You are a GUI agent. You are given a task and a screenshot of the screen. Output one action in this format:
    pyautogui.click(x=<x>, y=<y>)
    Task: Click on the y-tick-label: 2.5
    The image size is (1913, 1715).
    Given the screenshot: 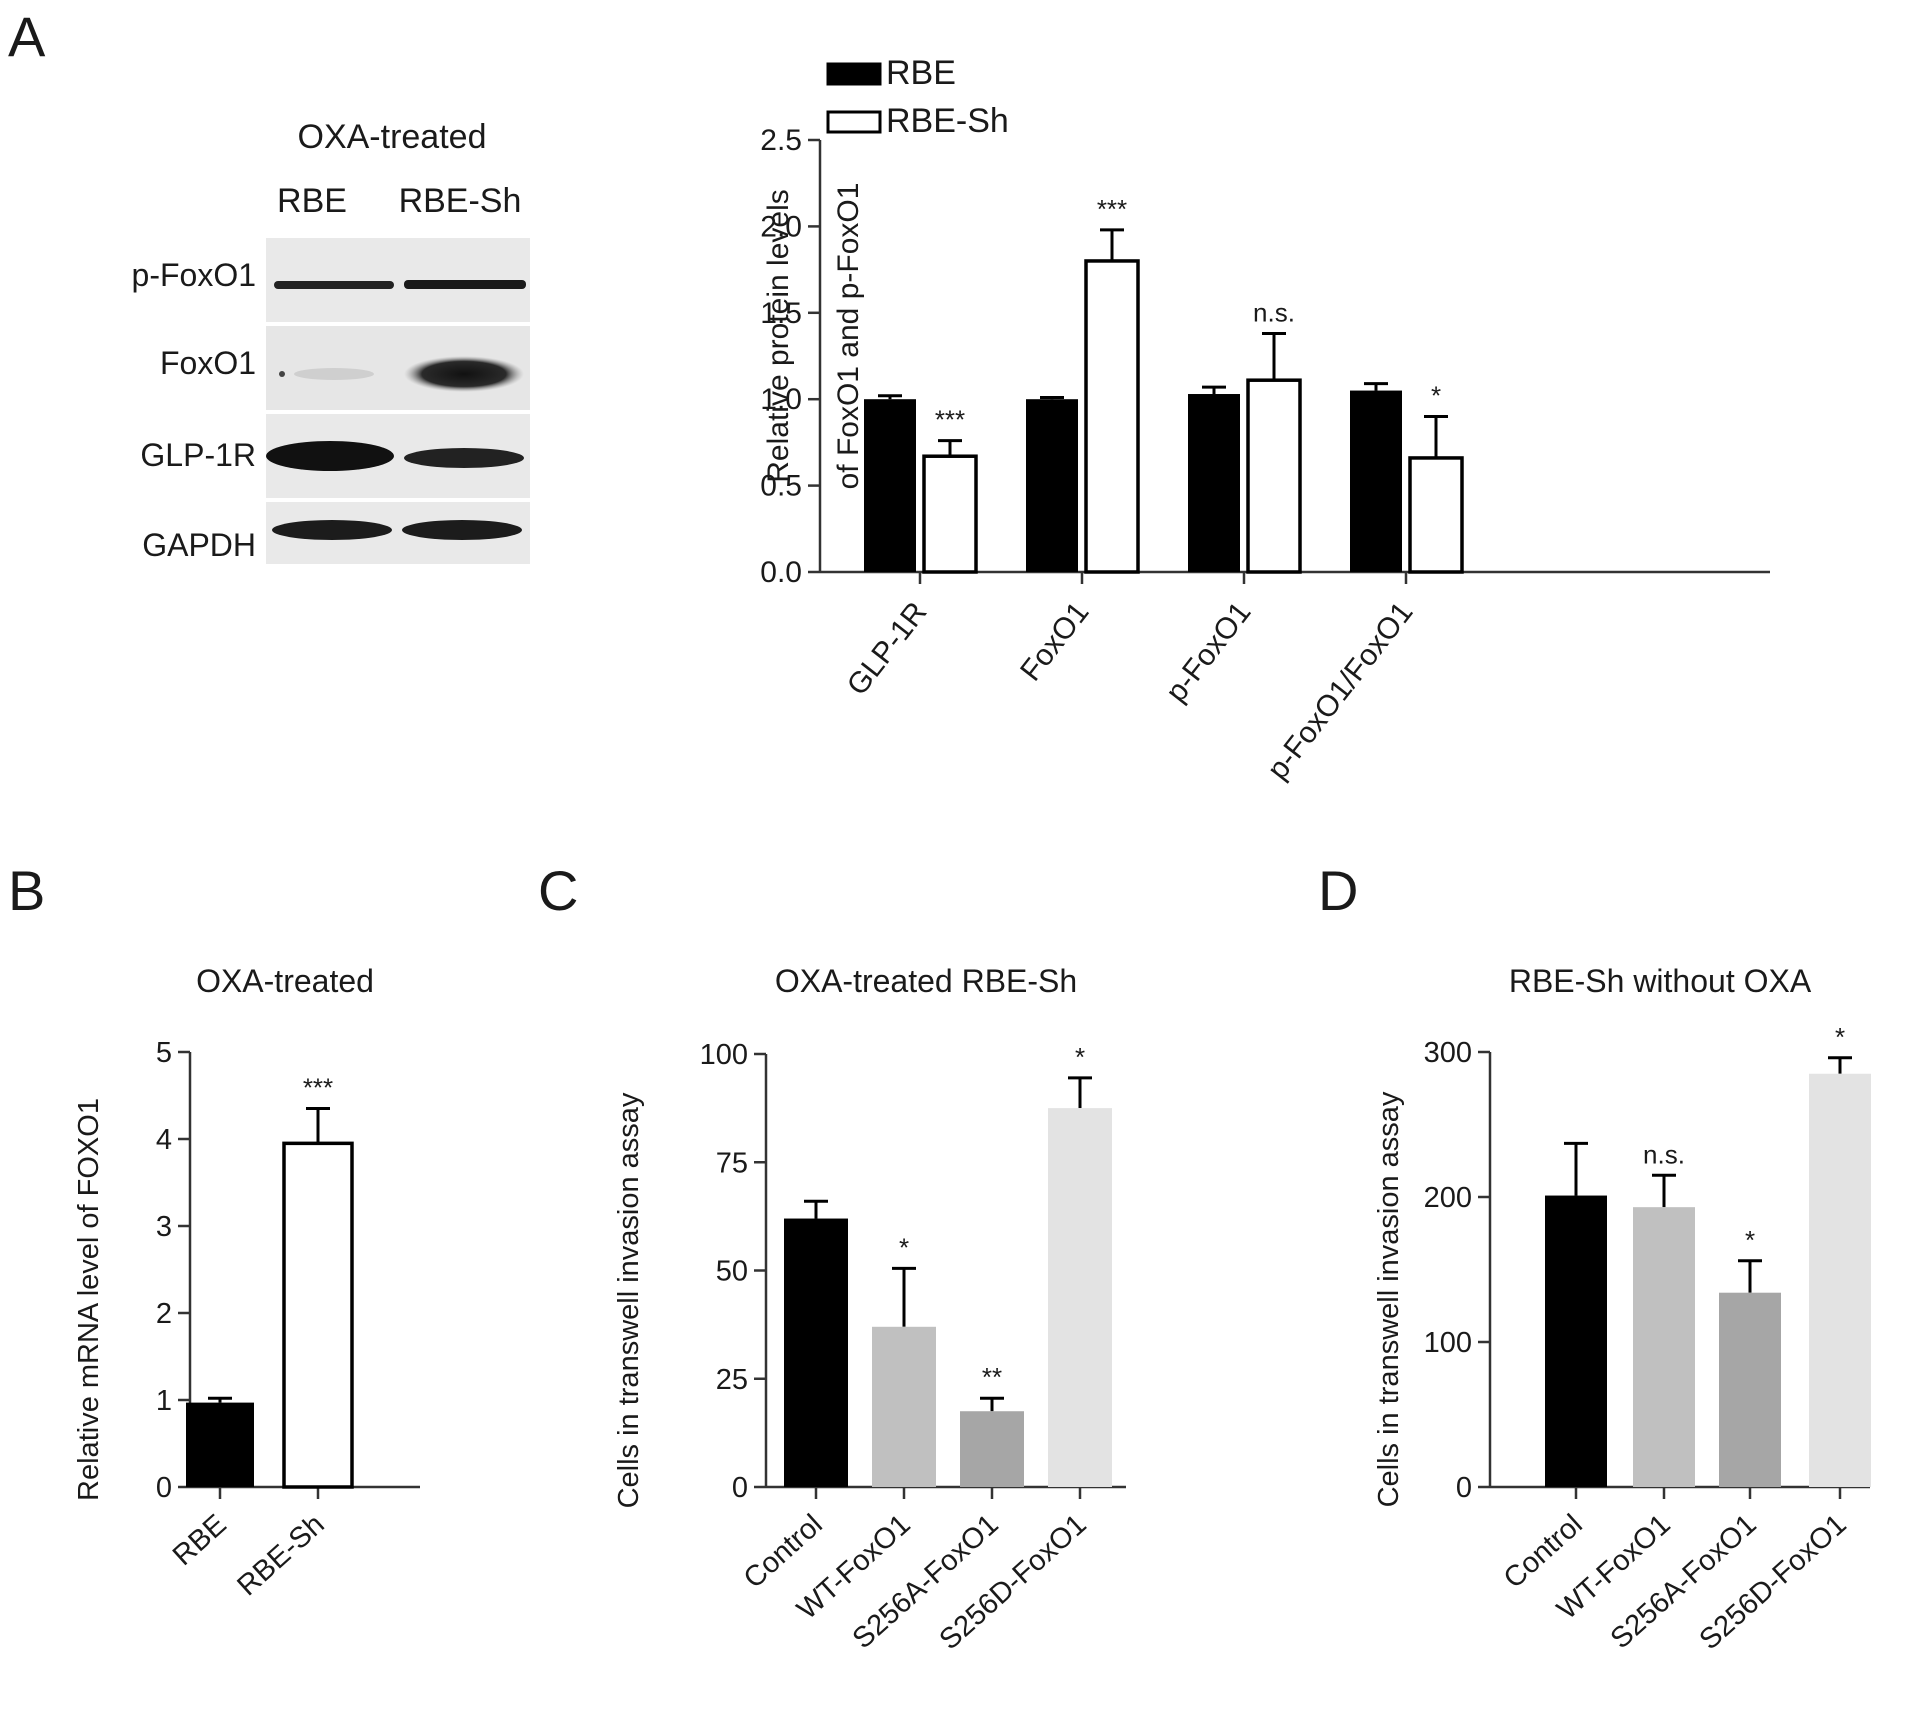 What is the action you would take?
    pyautogui.click(x=781, y=140)
    